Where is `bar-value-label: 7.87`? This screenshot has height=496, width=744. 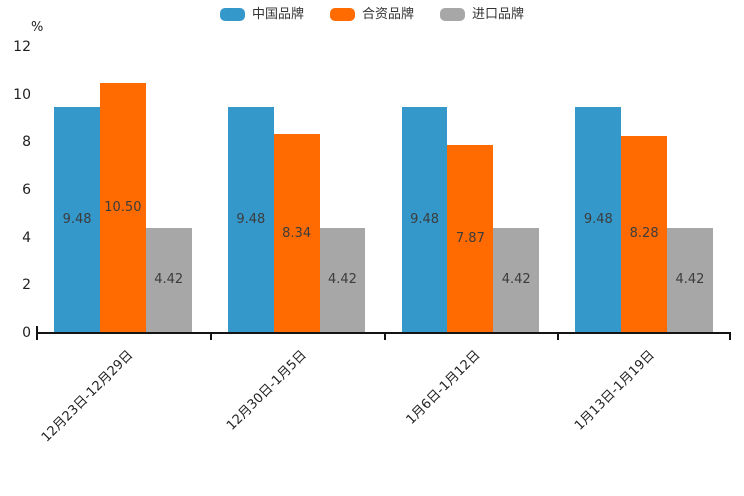 bar-value-label: 7.87 is located at coordinates (470, 239).